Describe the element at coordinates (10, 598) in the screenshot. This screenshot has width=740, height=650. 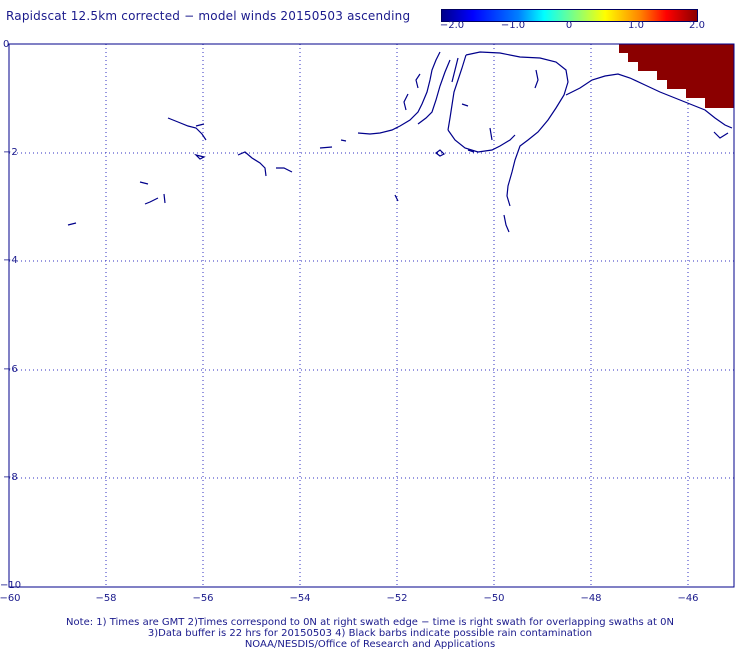
I see `x-tick-neg60: −60` at that location.